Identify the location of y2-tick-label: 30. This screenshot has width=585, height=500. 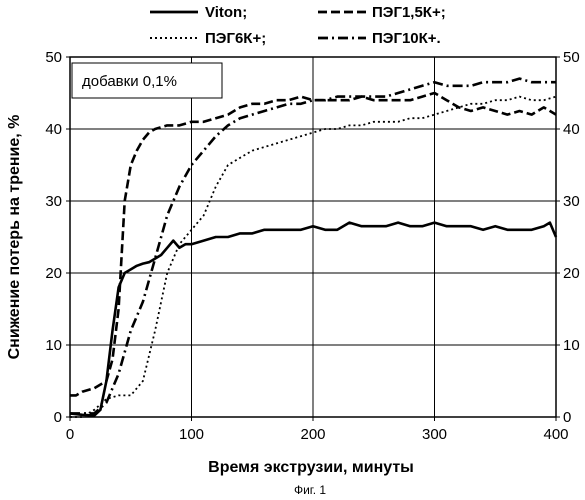
(571, 201).